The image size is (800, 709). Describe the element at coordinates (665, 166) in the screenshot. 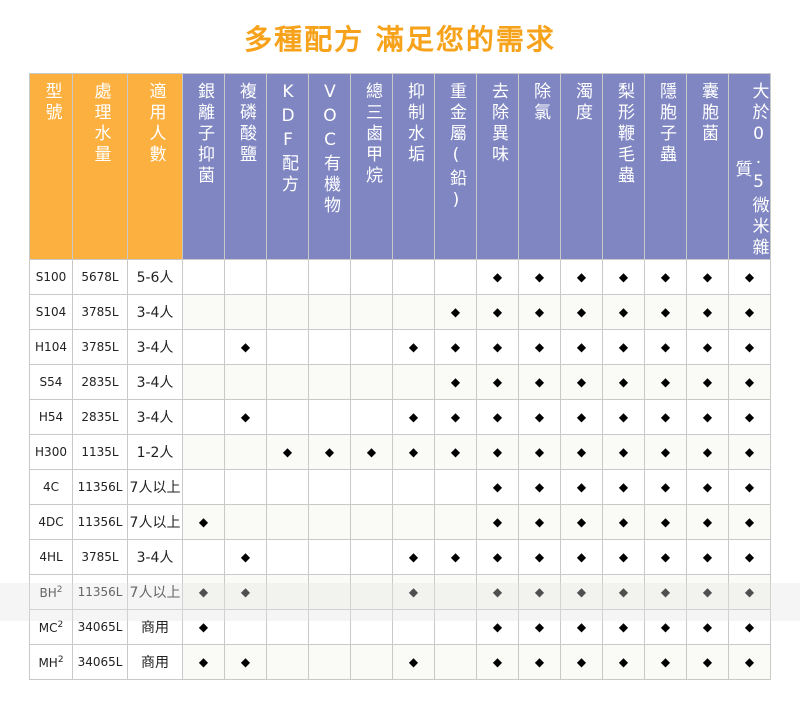

I see `header-feature: 隱胞子蟲` at that location.